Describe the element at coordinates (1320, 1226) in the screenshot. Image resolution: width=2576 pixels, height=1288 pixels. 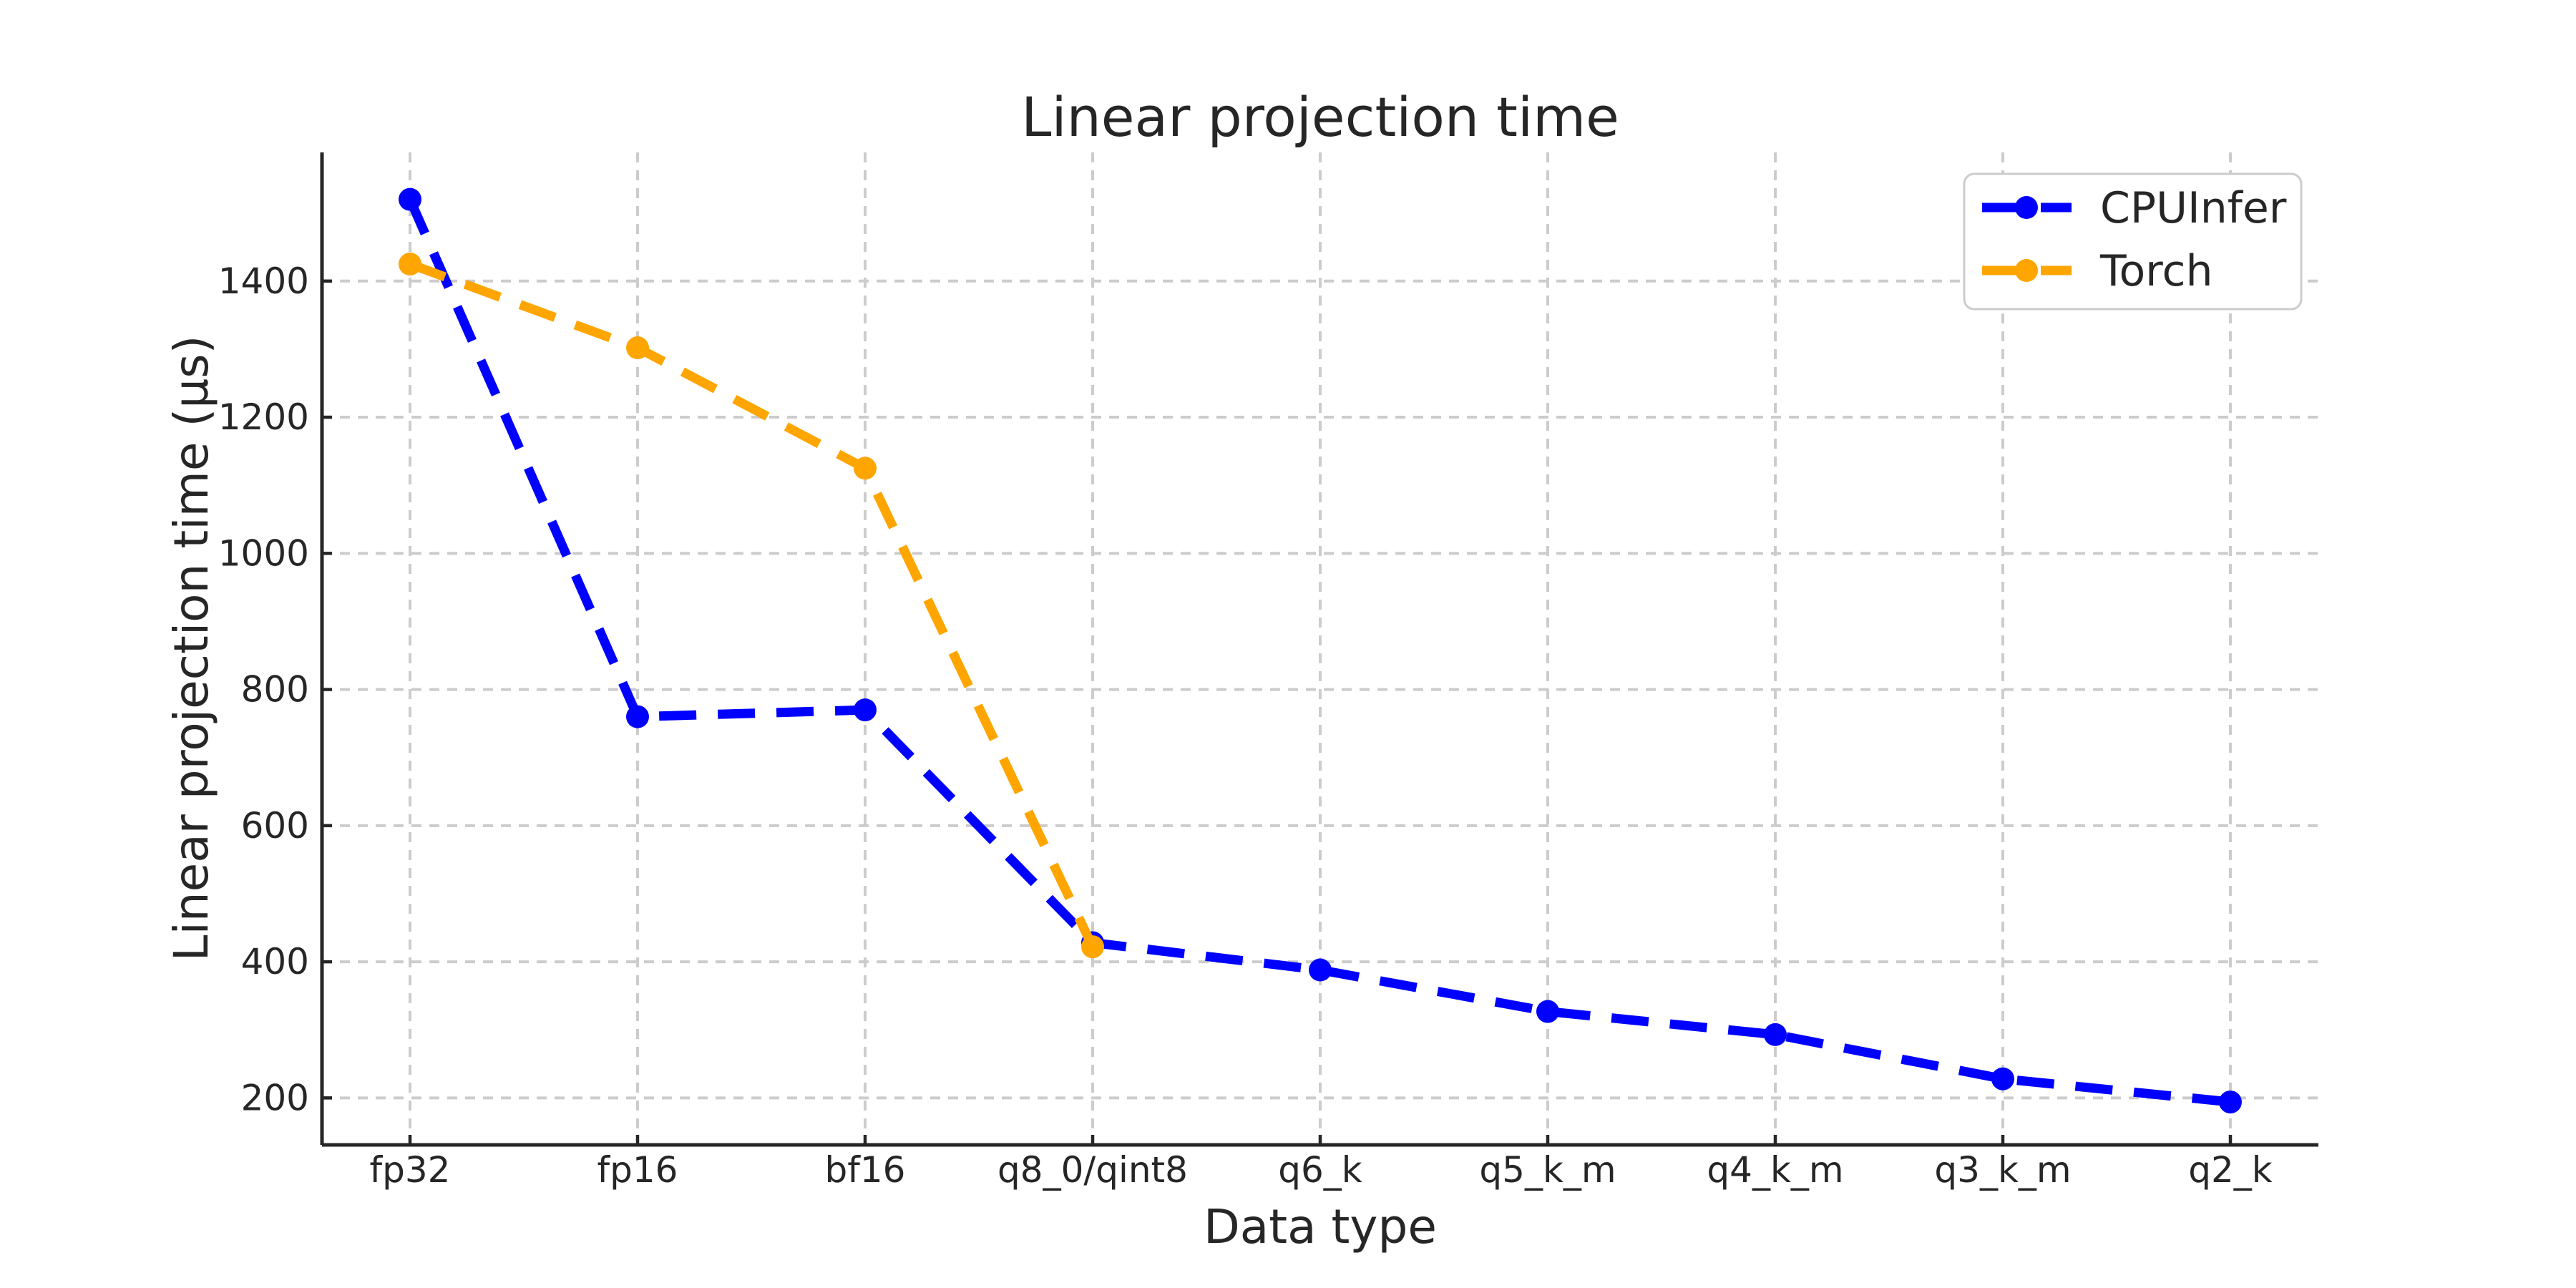
I see `x-axis-label: Data type` at that location.